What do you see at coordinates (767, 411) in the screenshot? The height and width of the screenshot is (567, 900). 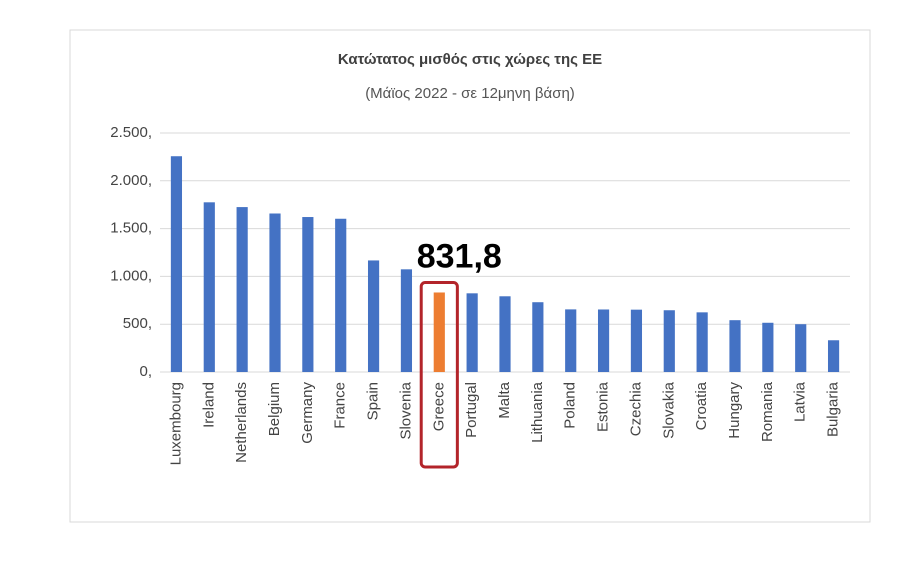 I see `x-tick-label: Romania` at bounding box center [767, 411].